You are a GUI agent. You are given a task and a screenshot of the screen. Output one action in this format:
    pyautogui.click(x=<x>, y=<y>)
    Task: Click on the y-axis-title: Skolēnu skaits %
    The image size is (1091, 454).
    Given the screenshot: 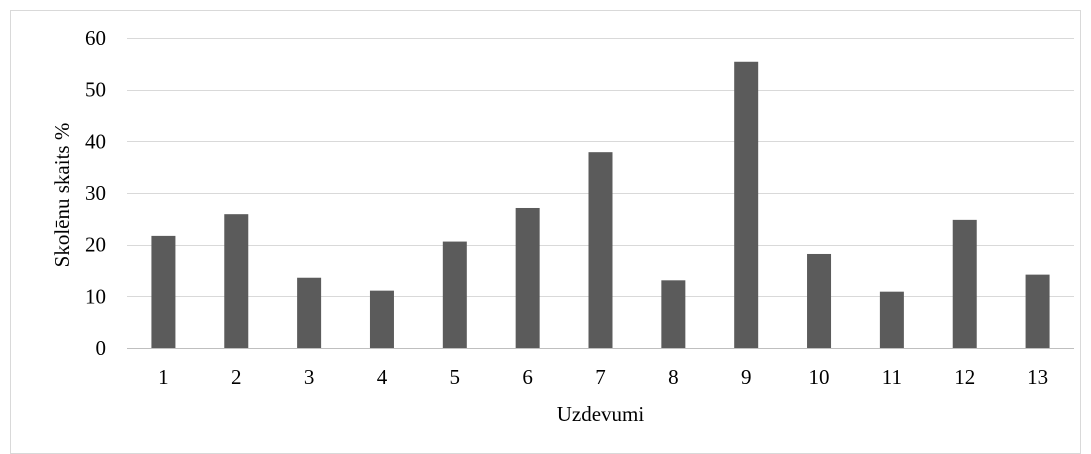 What is the action you would take?
    pyautogui.click(x=62, y=195)
    